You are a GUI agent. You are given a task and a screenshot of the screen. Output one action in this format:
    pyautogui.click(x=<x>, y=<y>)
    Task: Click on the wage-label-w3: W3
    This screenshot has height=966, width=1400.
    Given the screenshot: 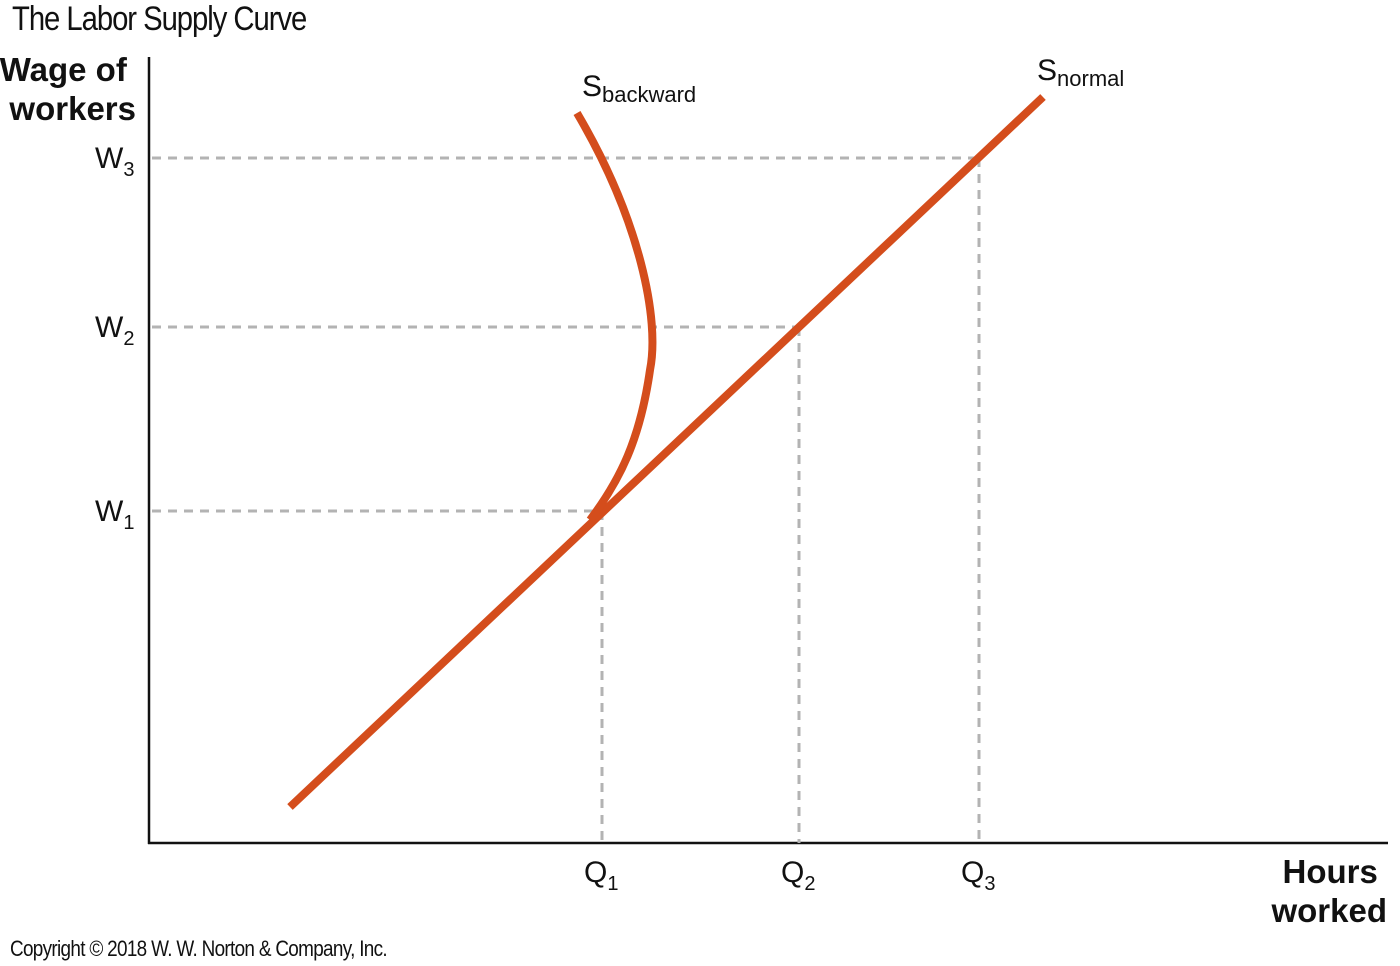 What is the action you would take?
    pyautogui.click(x=114, y=161)
    